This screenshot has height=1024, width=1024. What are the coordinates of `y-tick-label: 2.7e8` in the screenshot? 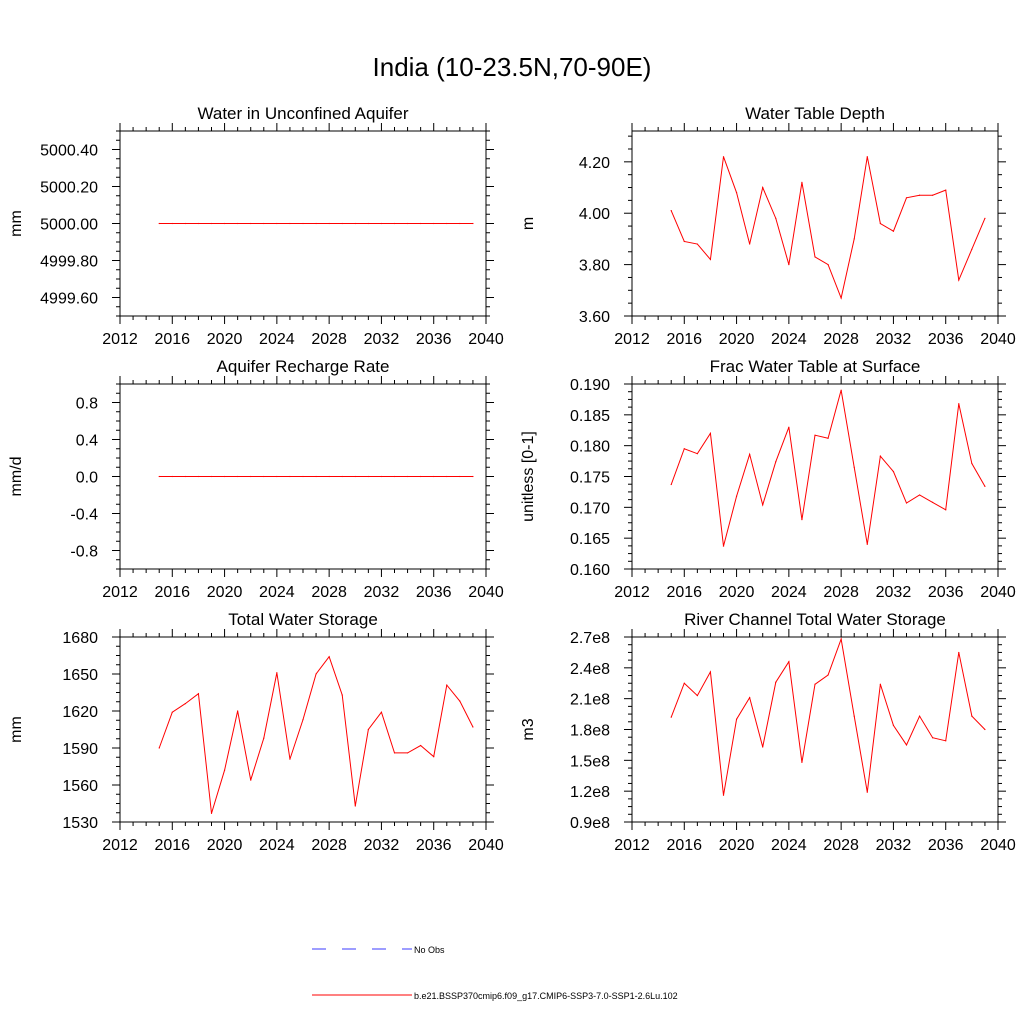 It's located at (590, 638).